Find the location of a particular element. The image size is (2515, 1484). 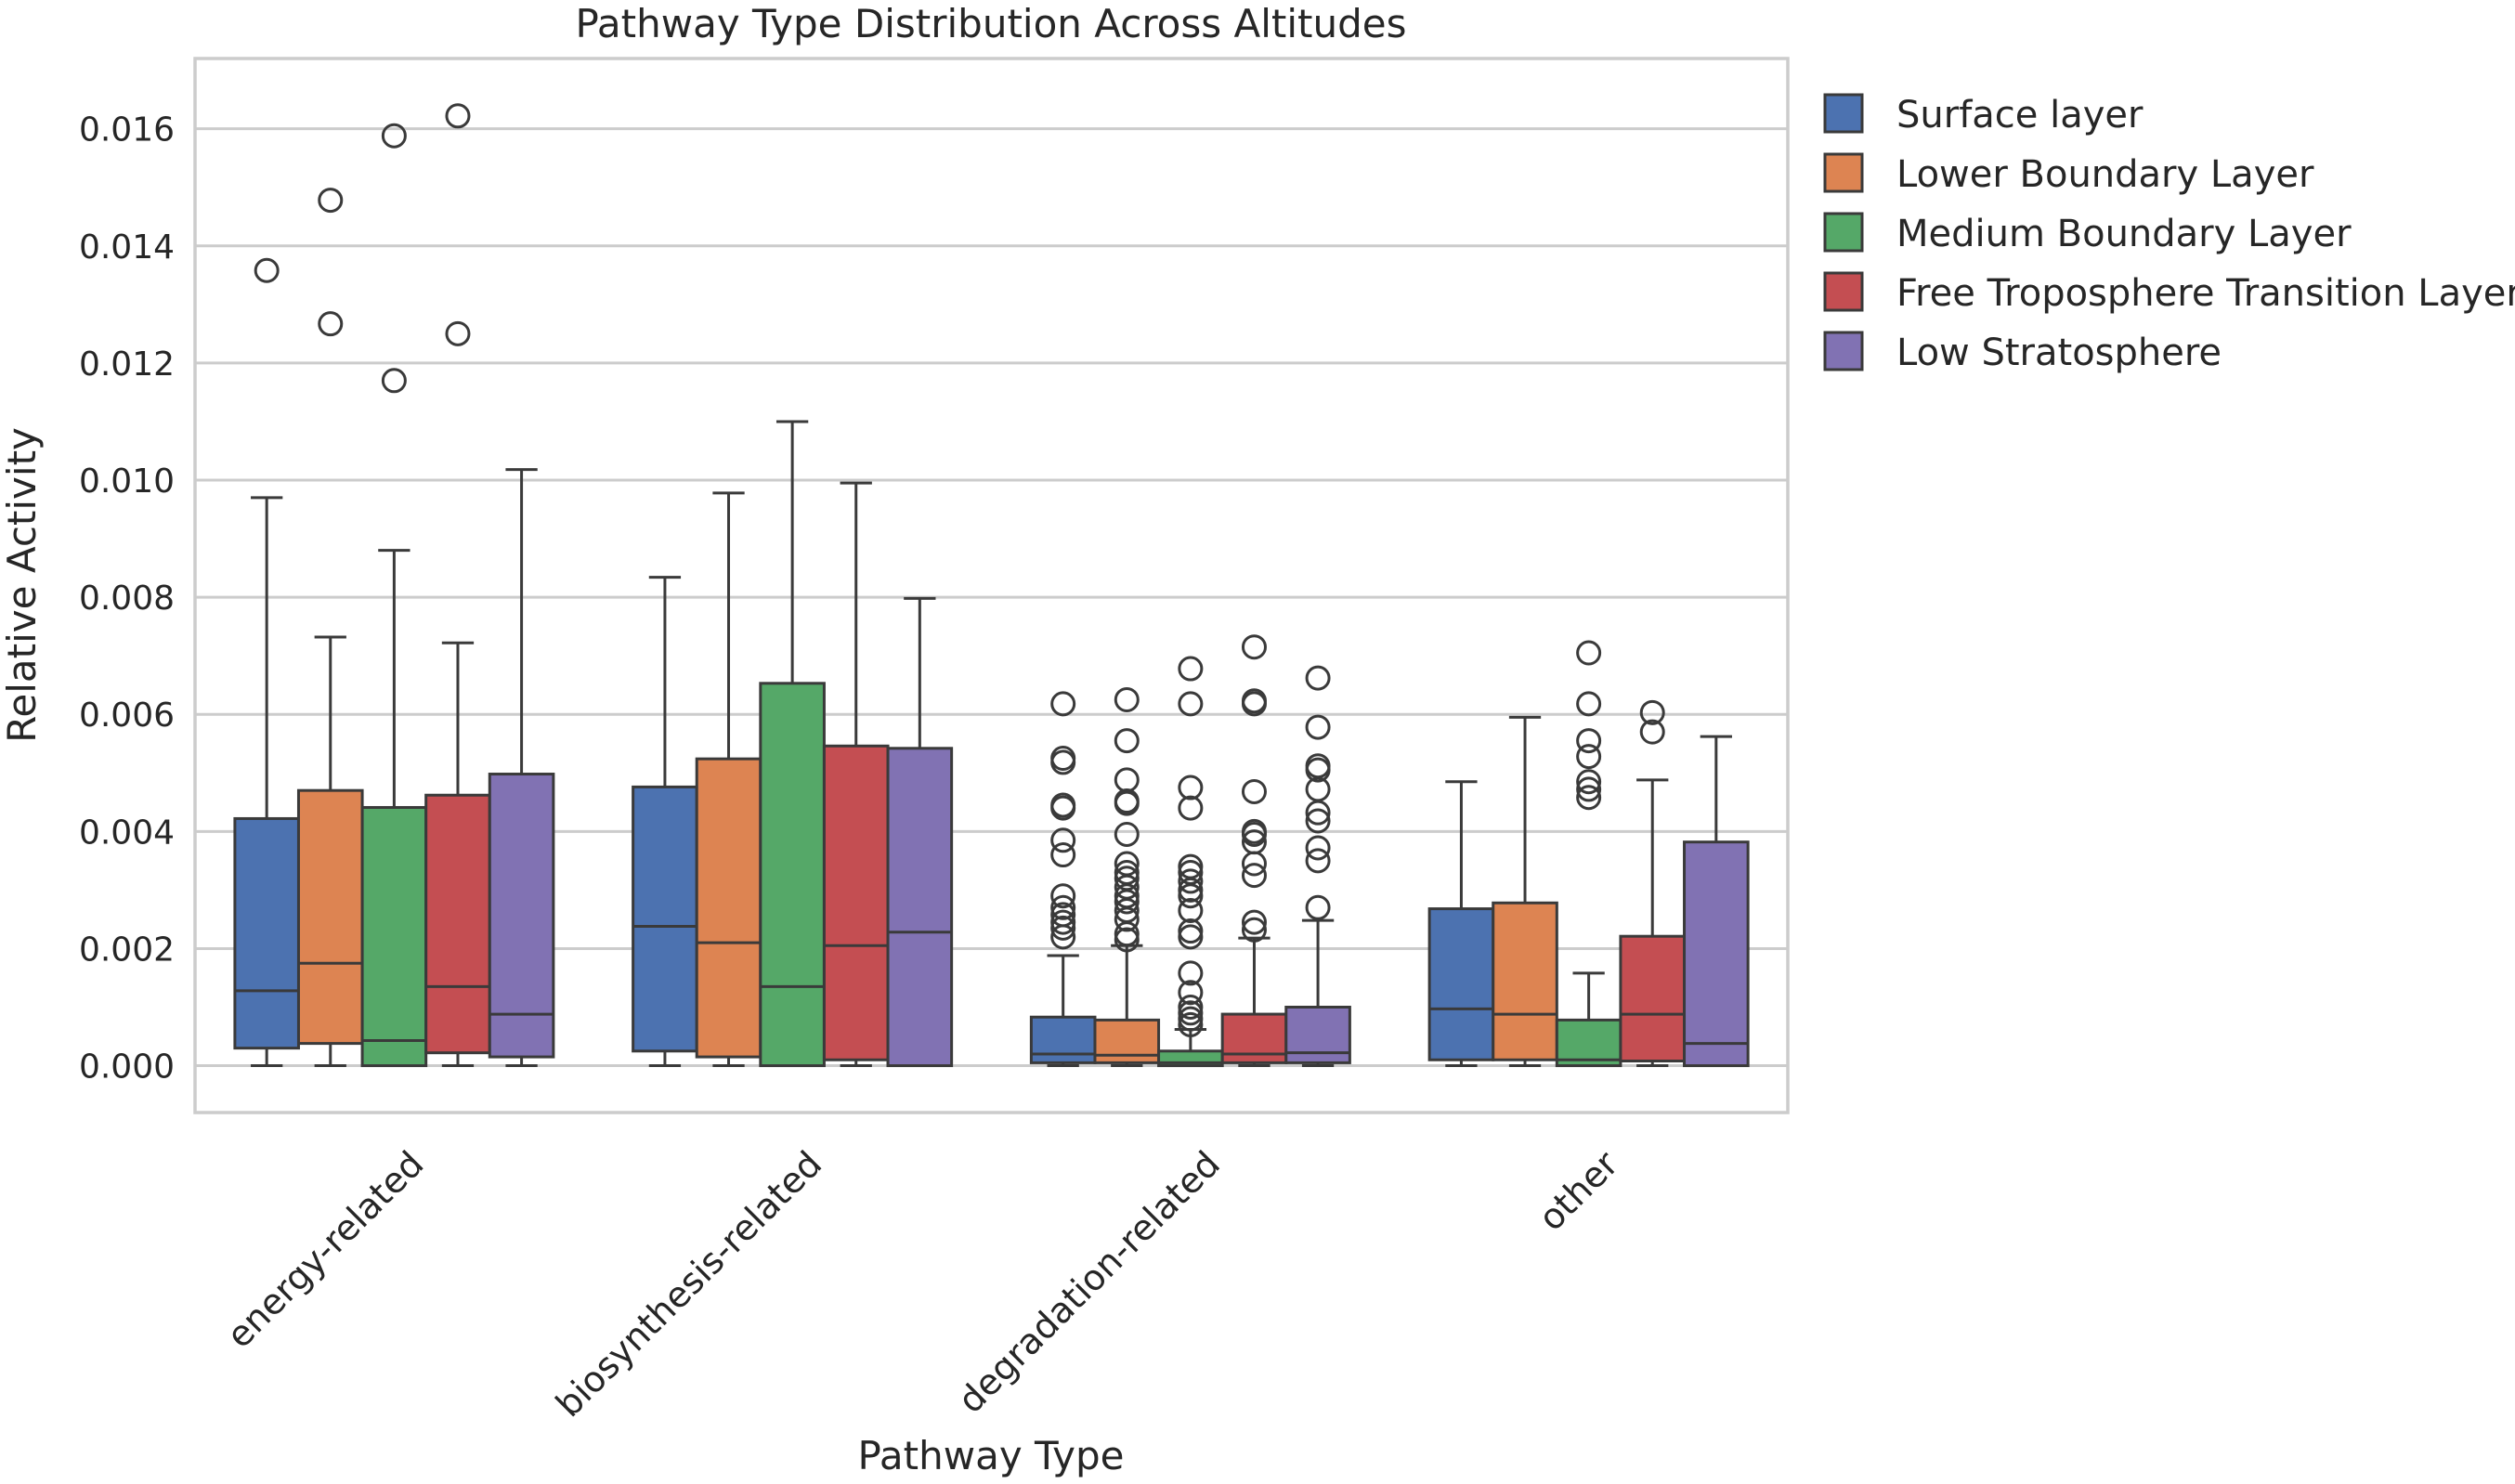

y-tick-label: 0.010 is located at coordinates (127, 481).